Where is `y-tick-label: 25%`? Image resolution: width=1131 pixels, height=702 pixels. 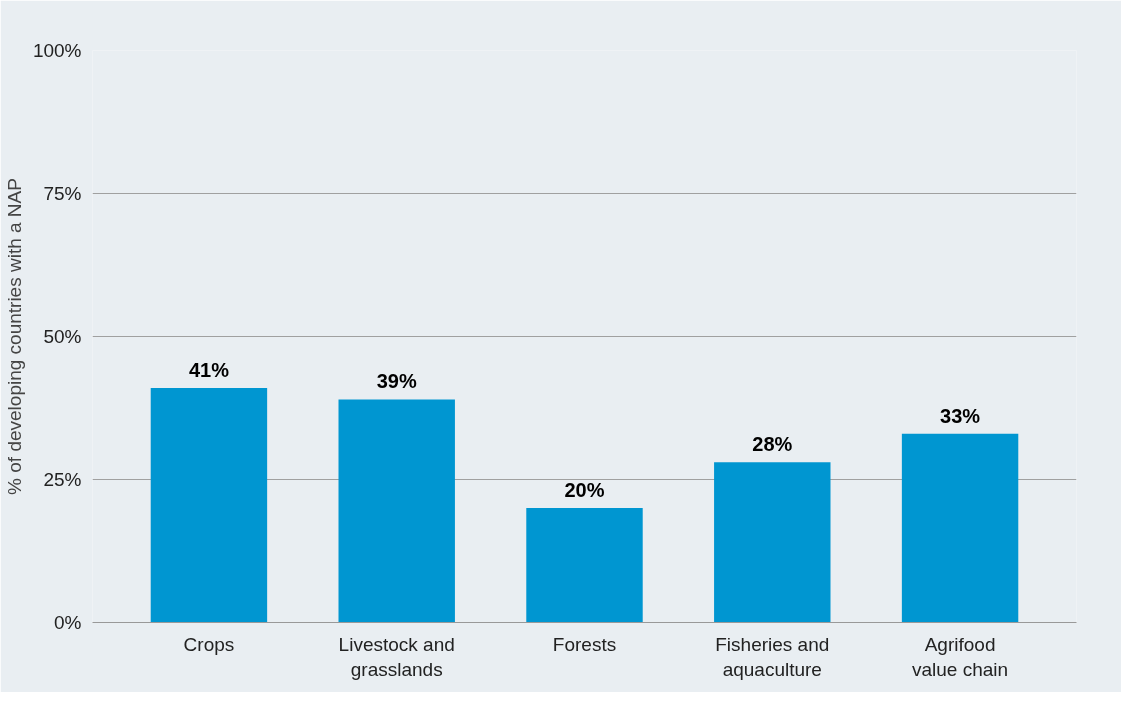 y-tick-label: 25% is located at coordinates (62, 479).